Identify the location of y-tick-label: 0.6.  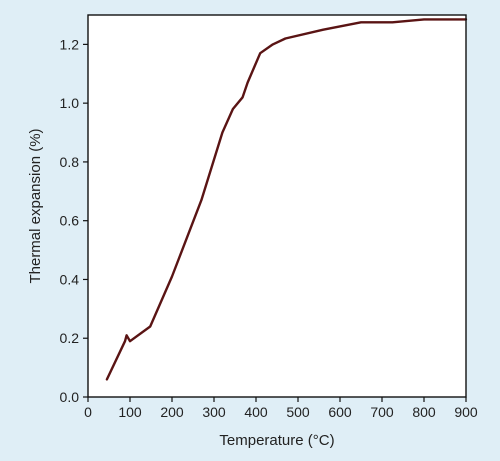
(70, 221).